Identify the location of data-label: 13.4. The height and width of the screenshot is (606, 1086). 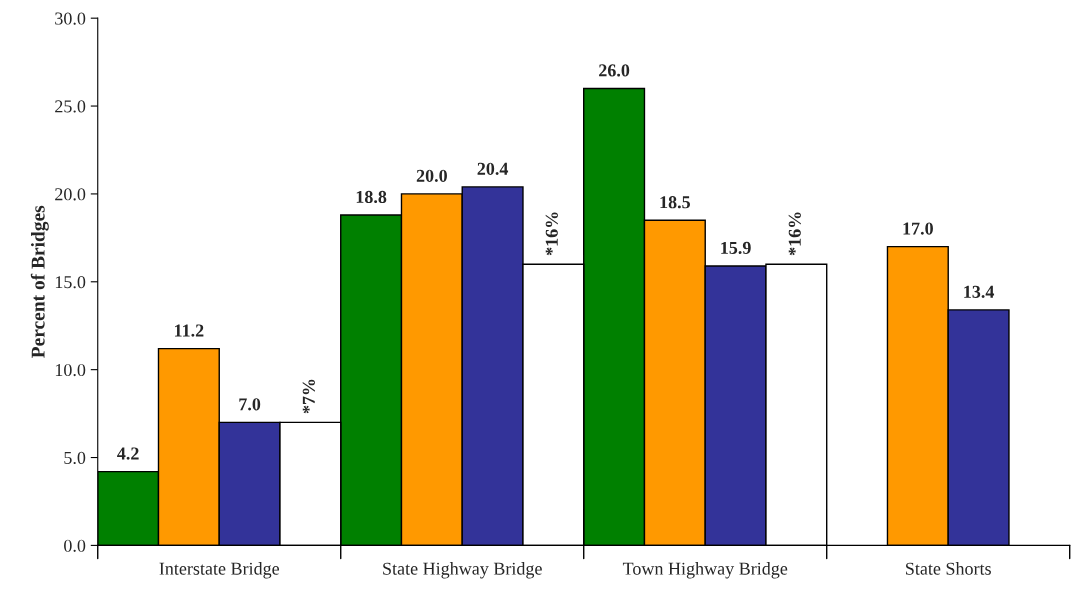
(979, 291).